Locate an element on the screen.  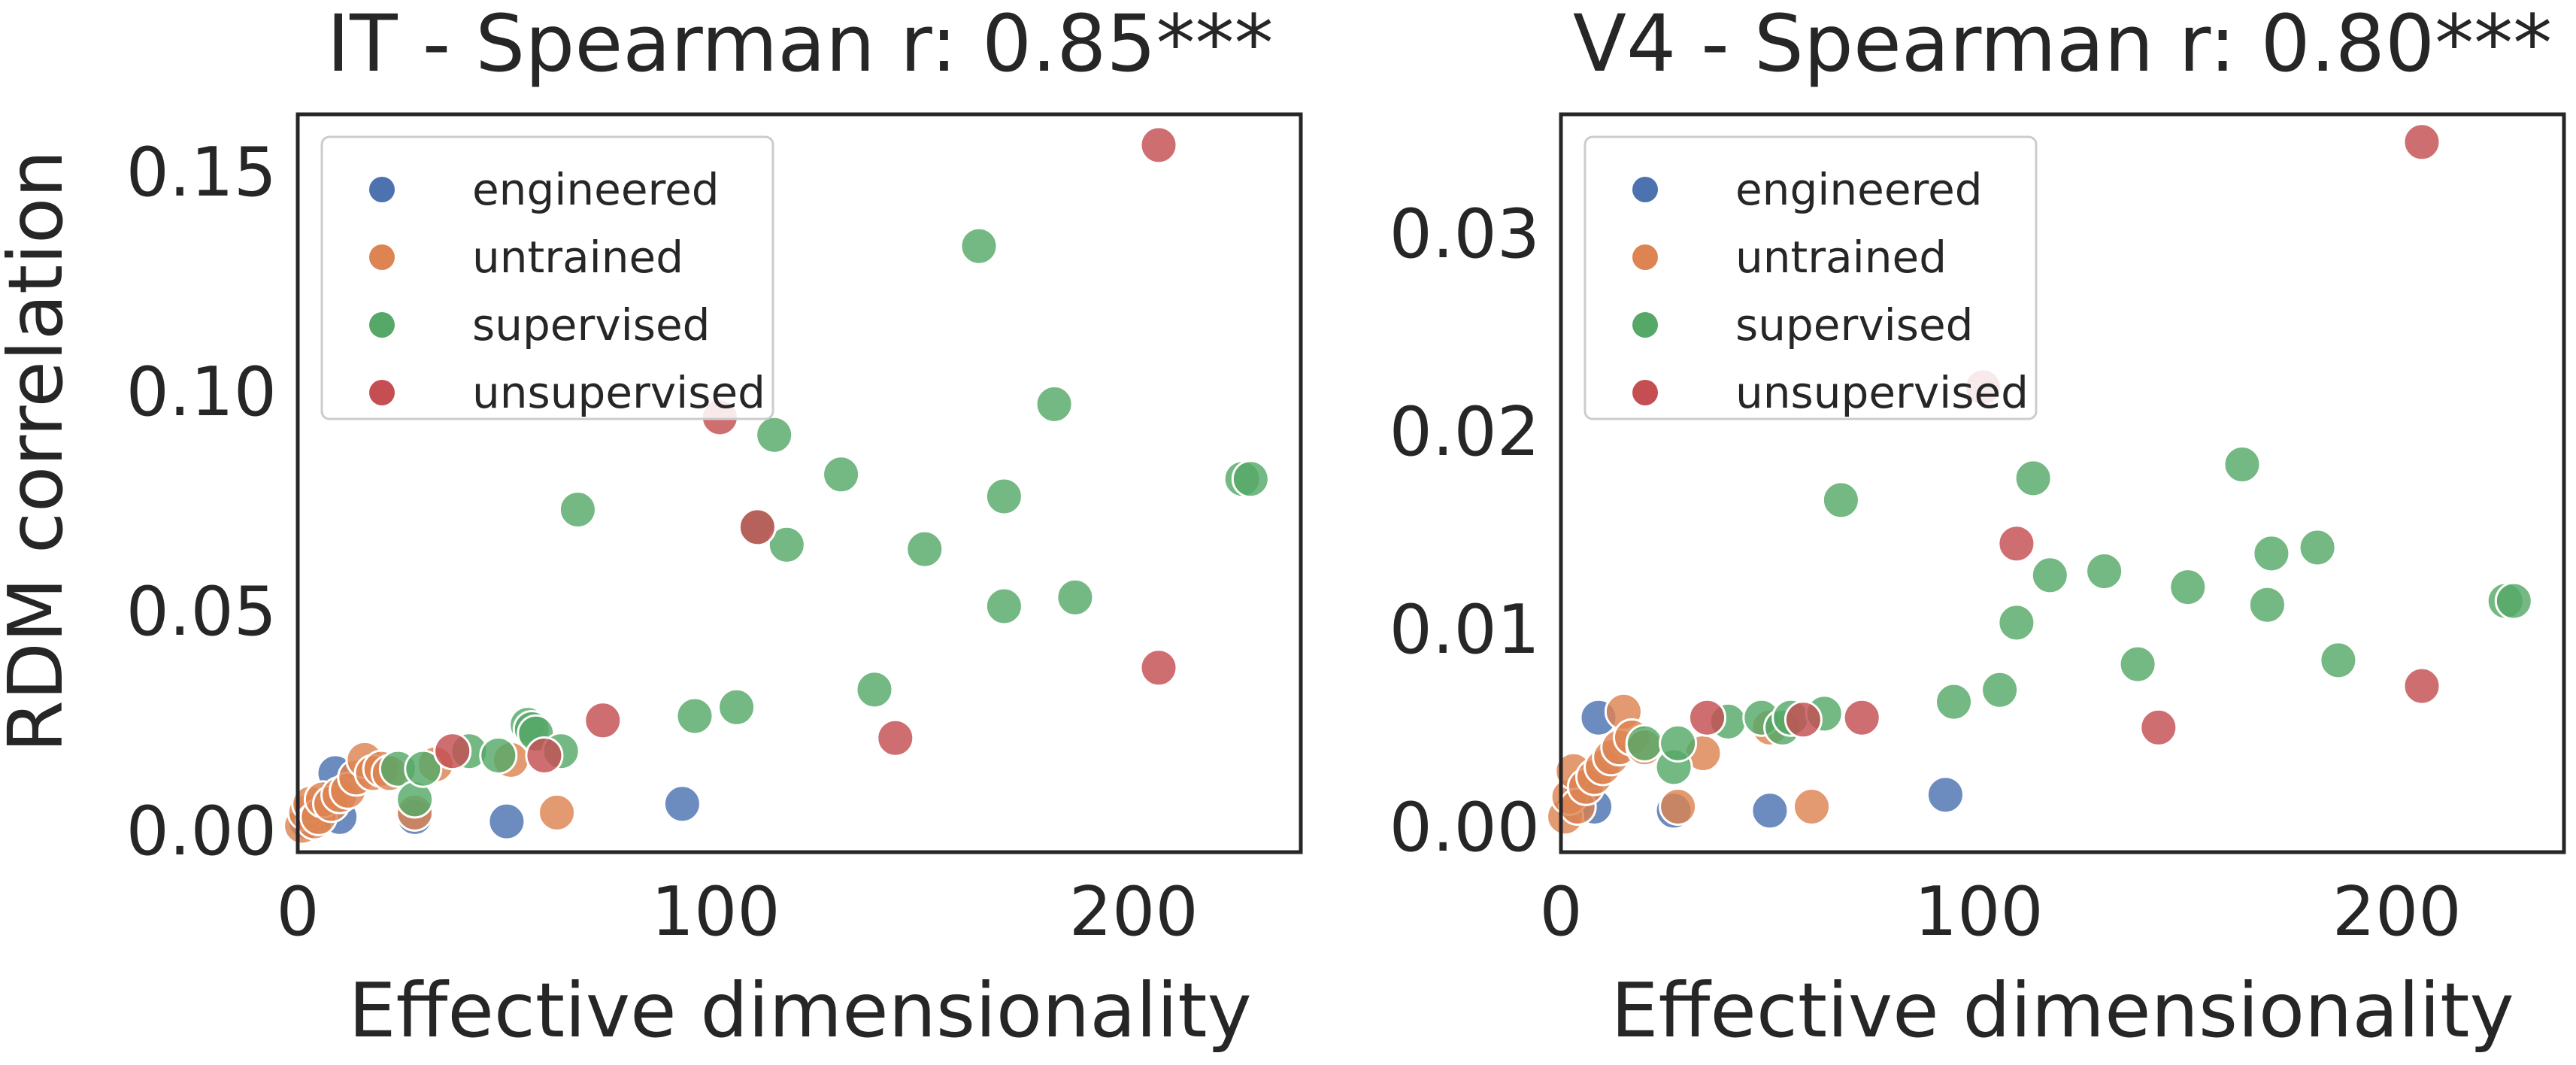
it-legend-box is located at coordinates (547, 277).